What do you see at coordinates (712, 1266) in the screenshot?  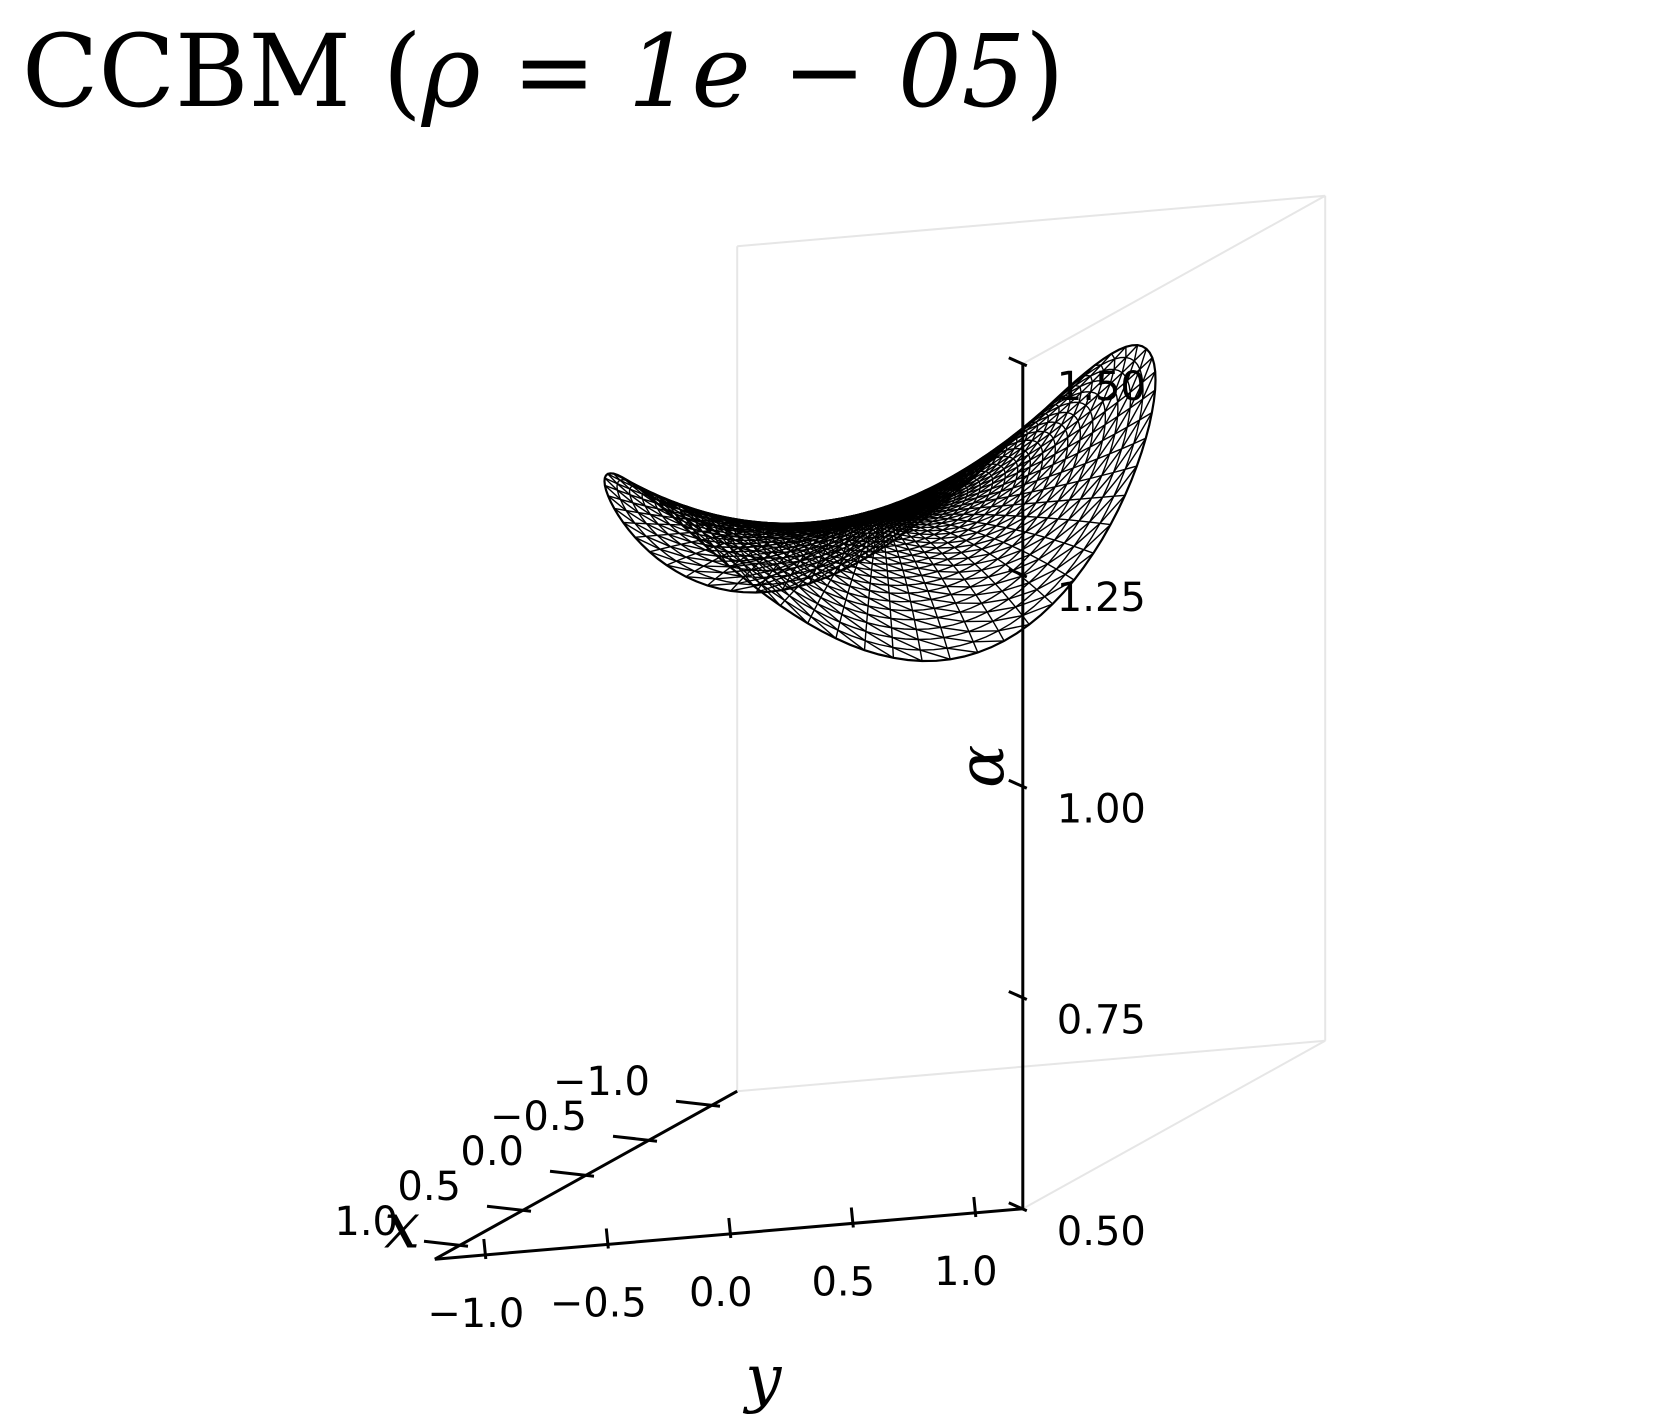 I see `y-ticks: −1.0 −0.5 0.0 0.5 1.0` at bounding box center [712, 1266].